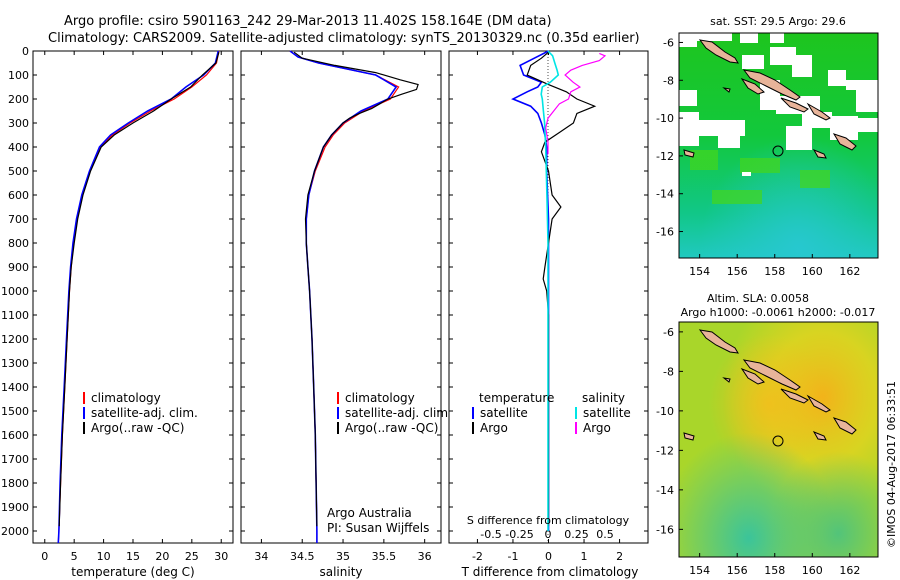 The width and height of the screenshot is (900, 580). Describe the element at coordinates (18, 99) in the screenshot. I see `depth-tick-label: 200` at that location.